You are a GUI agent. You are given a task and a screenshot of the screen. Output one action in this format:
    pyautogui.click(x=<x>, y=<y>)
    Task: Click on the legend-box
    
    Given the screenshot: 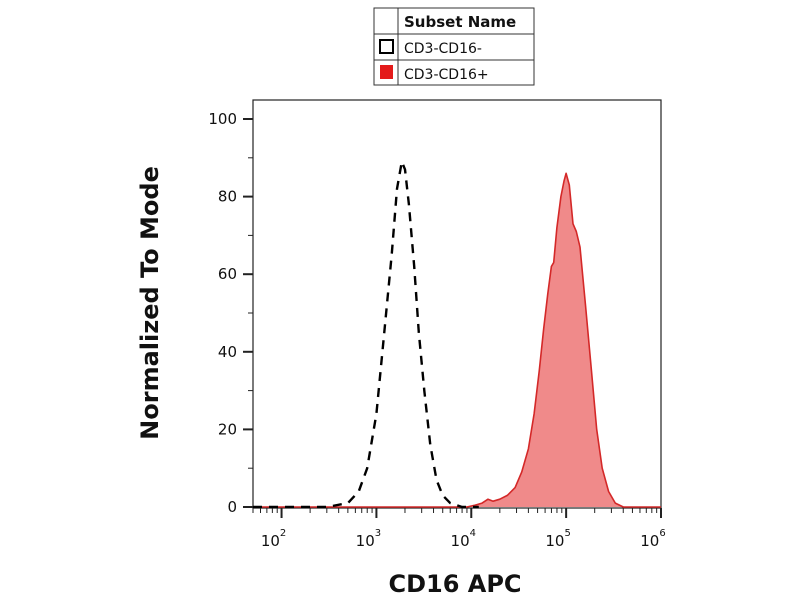 What is the action you would take?
    pyautogui.click(x=454, y=46)
    